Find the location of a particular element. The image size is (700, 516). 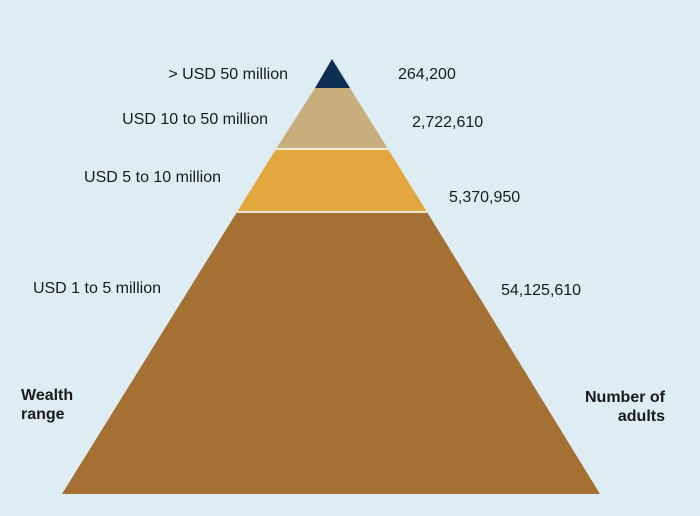

range-label-5-to-10m: USD 5 to 10 million is located at coordinates (152, 177).